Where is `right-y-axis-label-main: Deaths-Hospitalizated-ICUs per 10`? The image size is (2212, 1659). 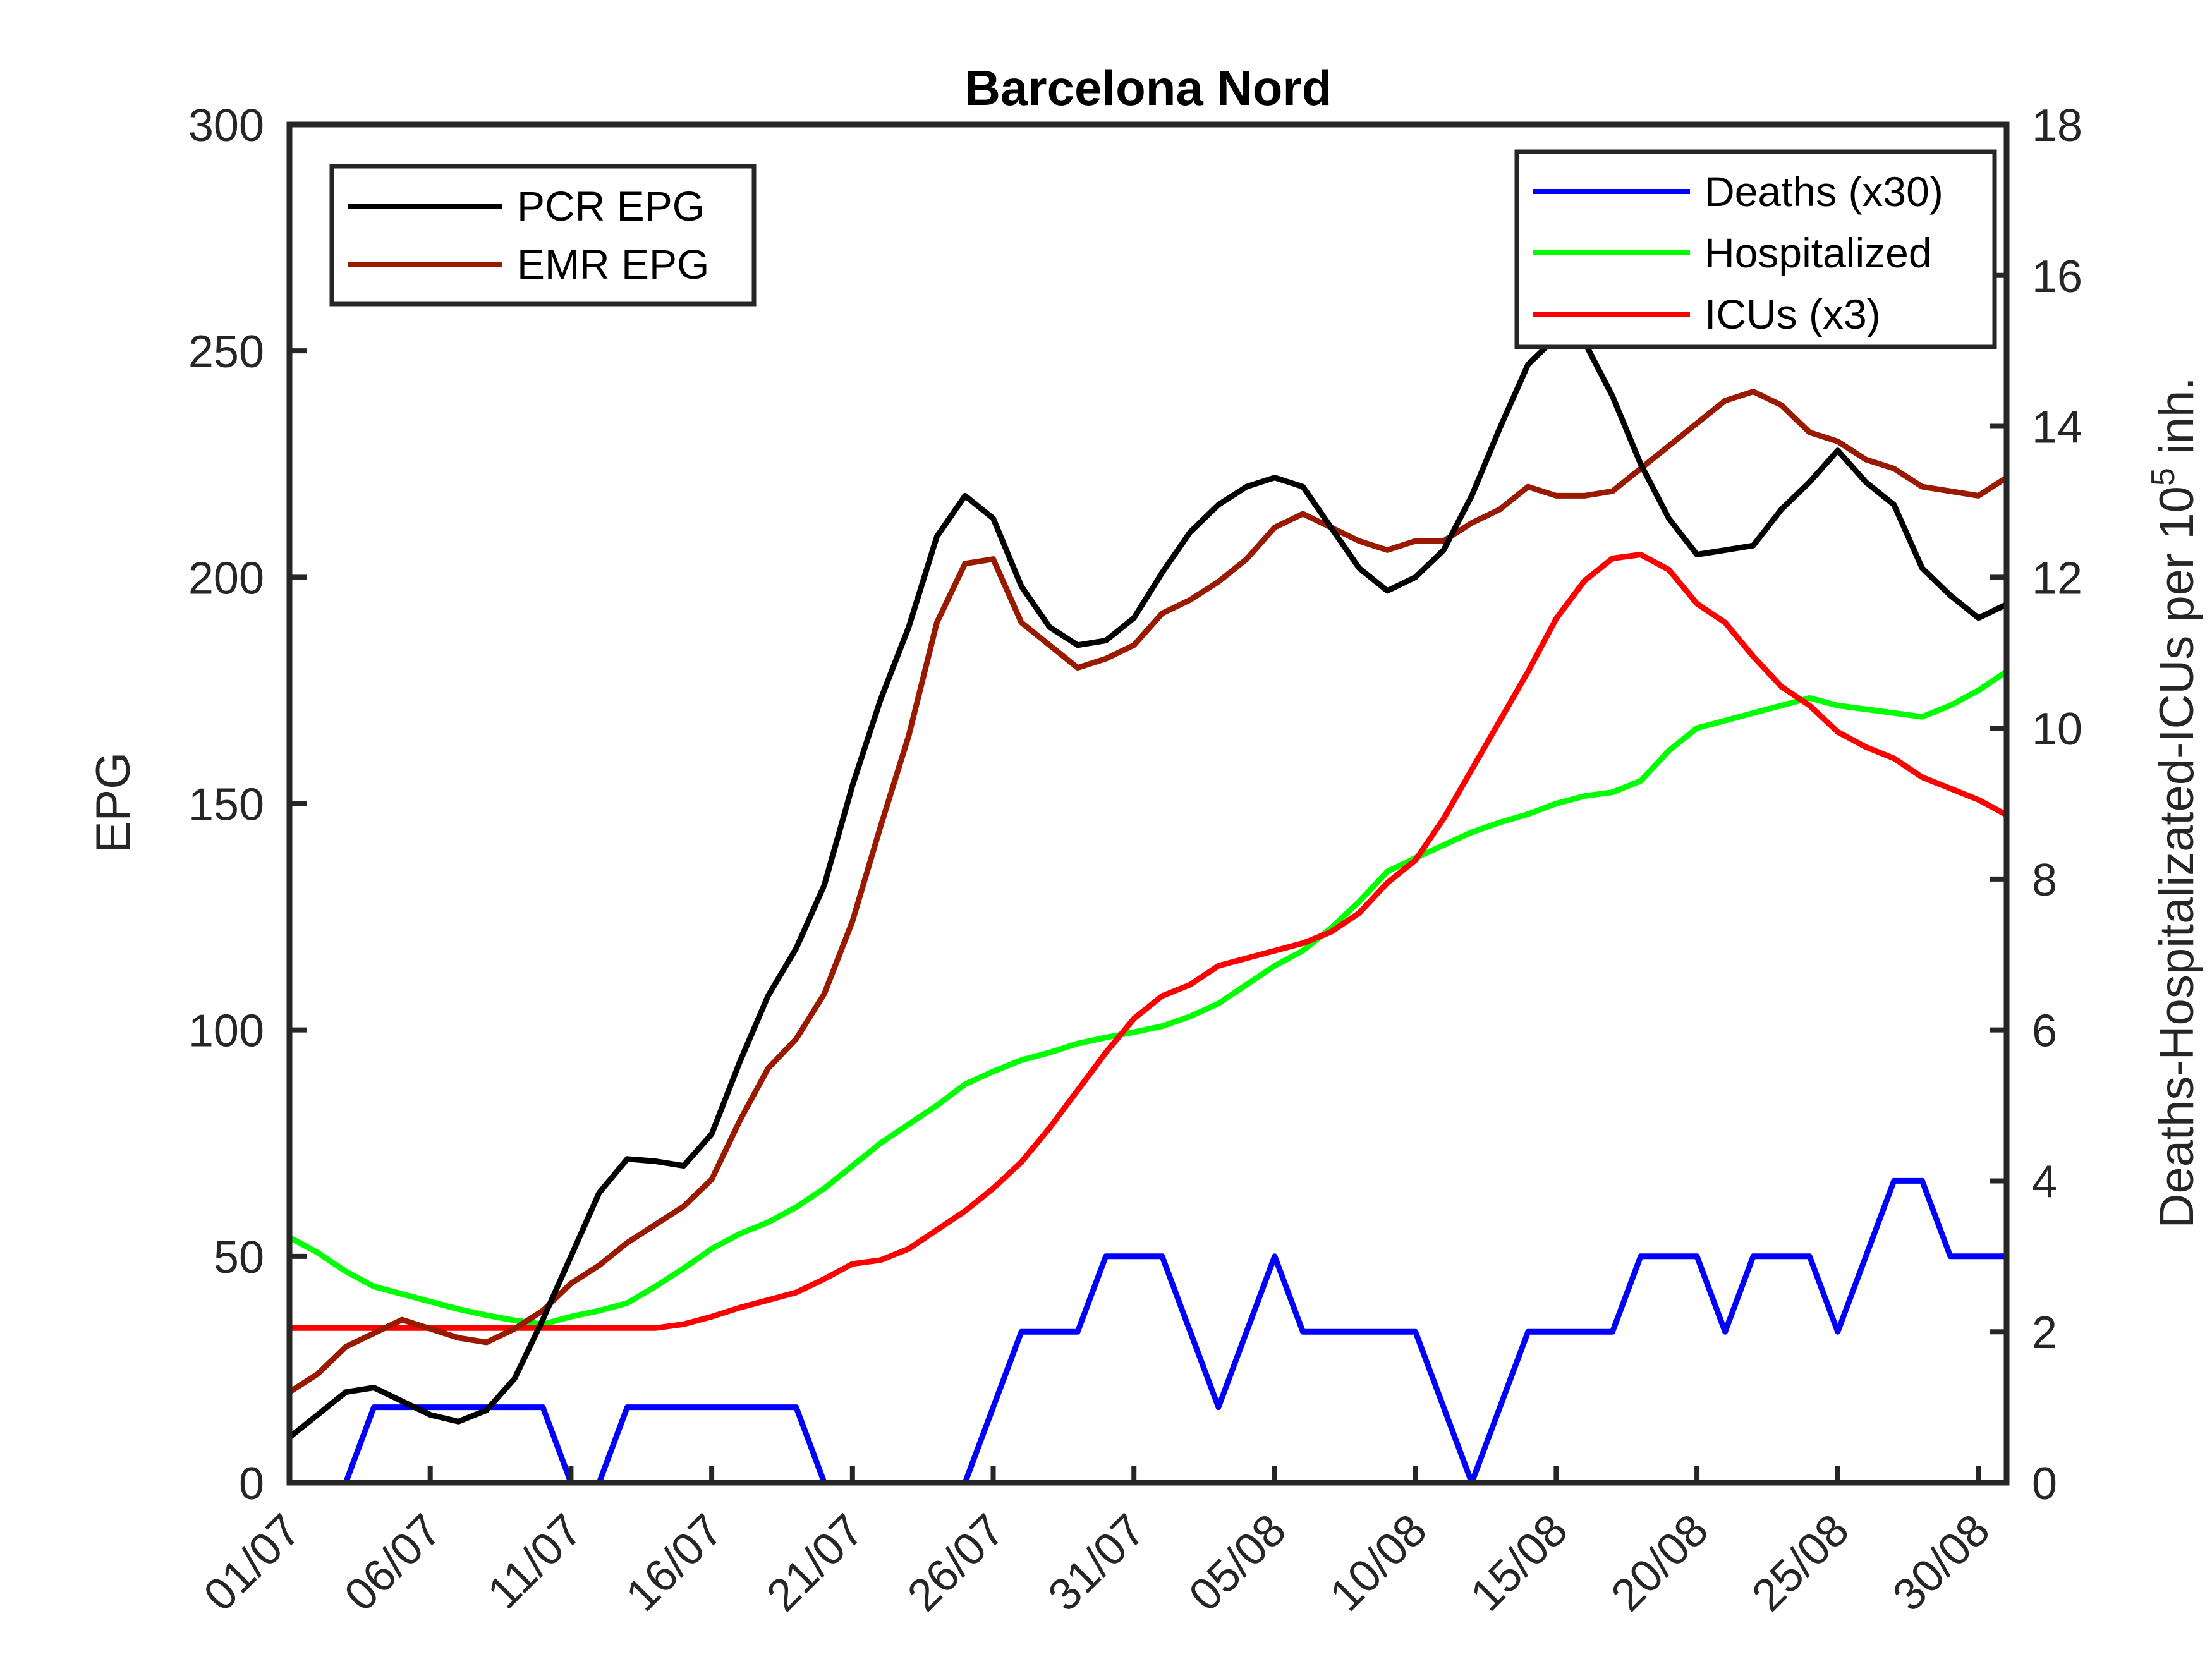 right-y-axis-label-main: Deaths-Hospitalizated-ICUs per 10 is located at coordinates (2177, 857).